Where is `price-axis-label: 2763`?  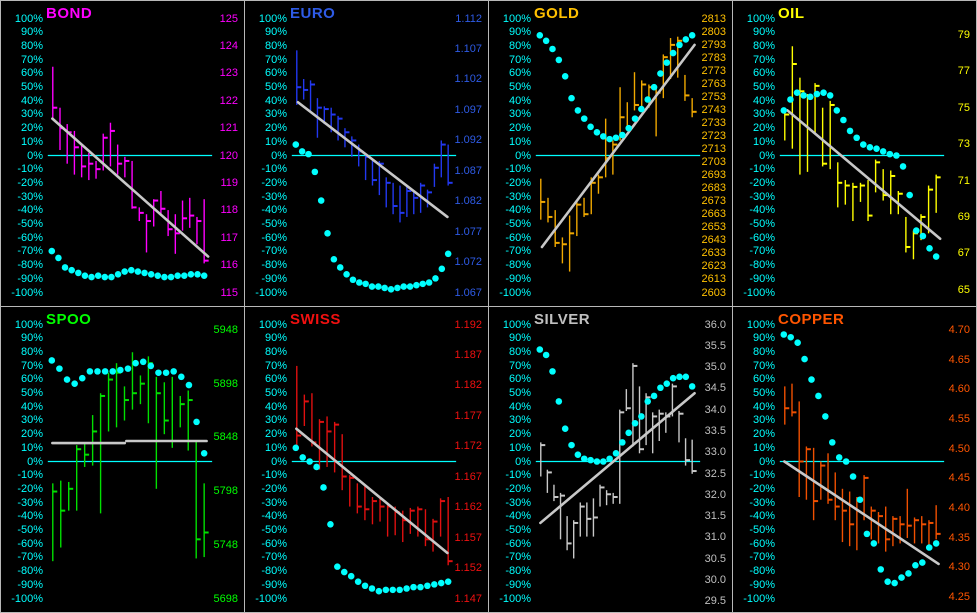
price-axis-label: 2763 is located at coordinates (713, 83).